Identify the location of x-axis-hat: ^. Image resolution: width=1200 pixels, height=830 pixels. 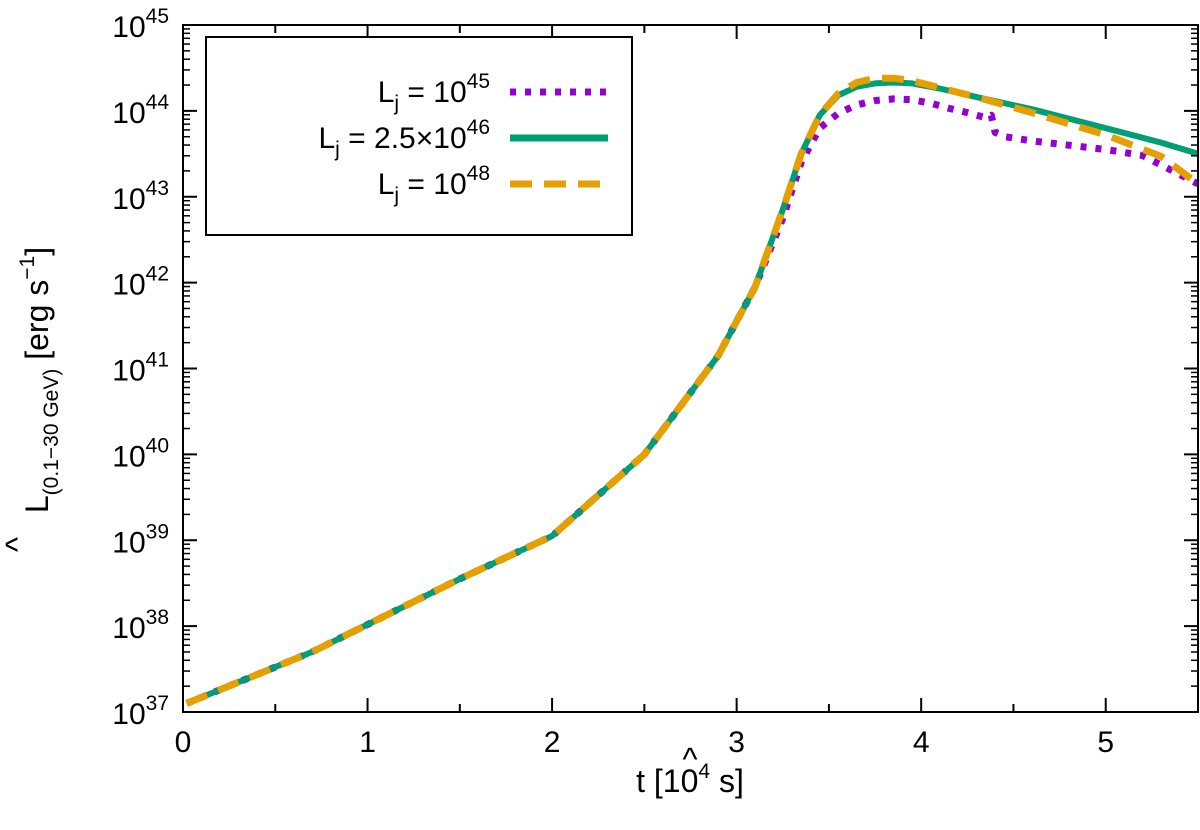
(689, 759).